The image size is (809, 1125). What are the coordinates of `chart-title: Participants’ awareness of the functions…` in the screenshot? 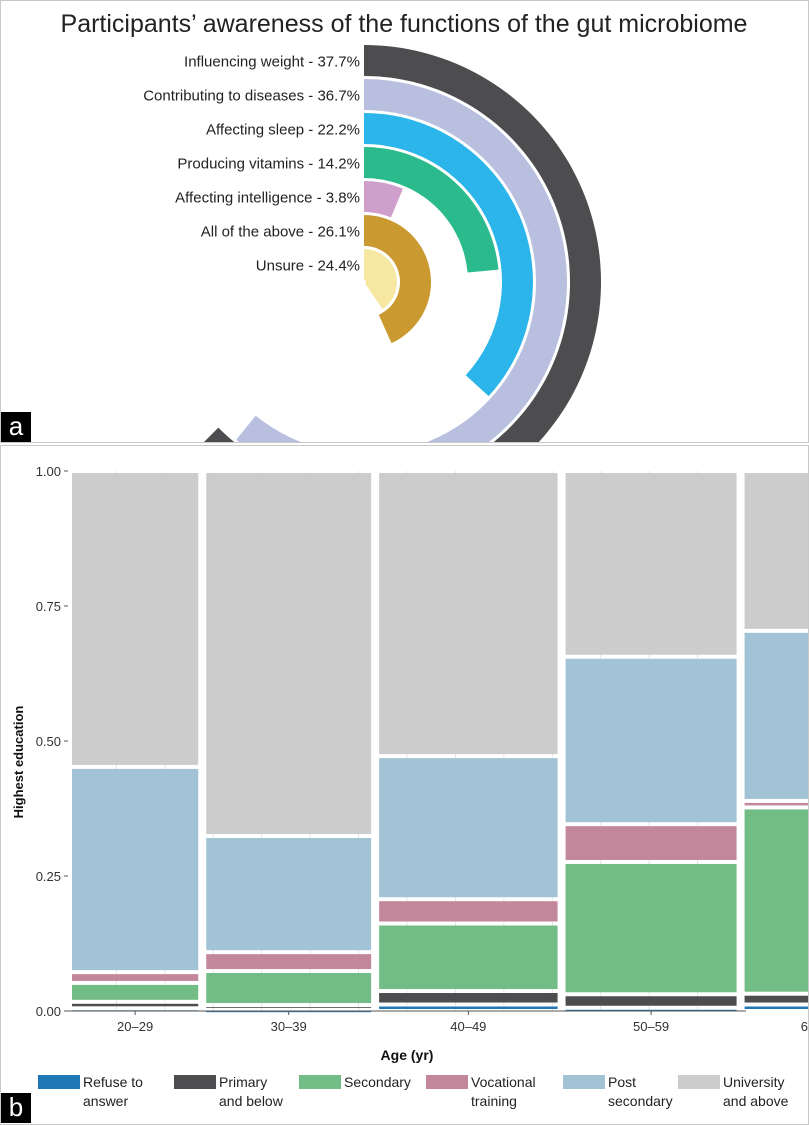 It's located at (404, 24).